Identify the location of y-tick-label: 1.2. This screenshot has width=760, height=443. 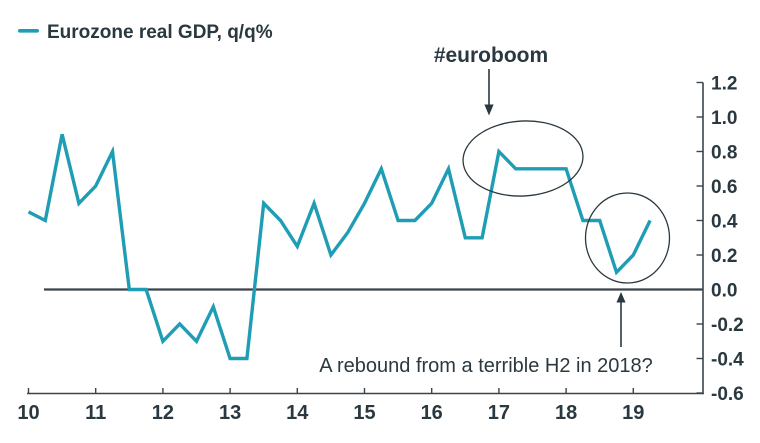
(724, 83).